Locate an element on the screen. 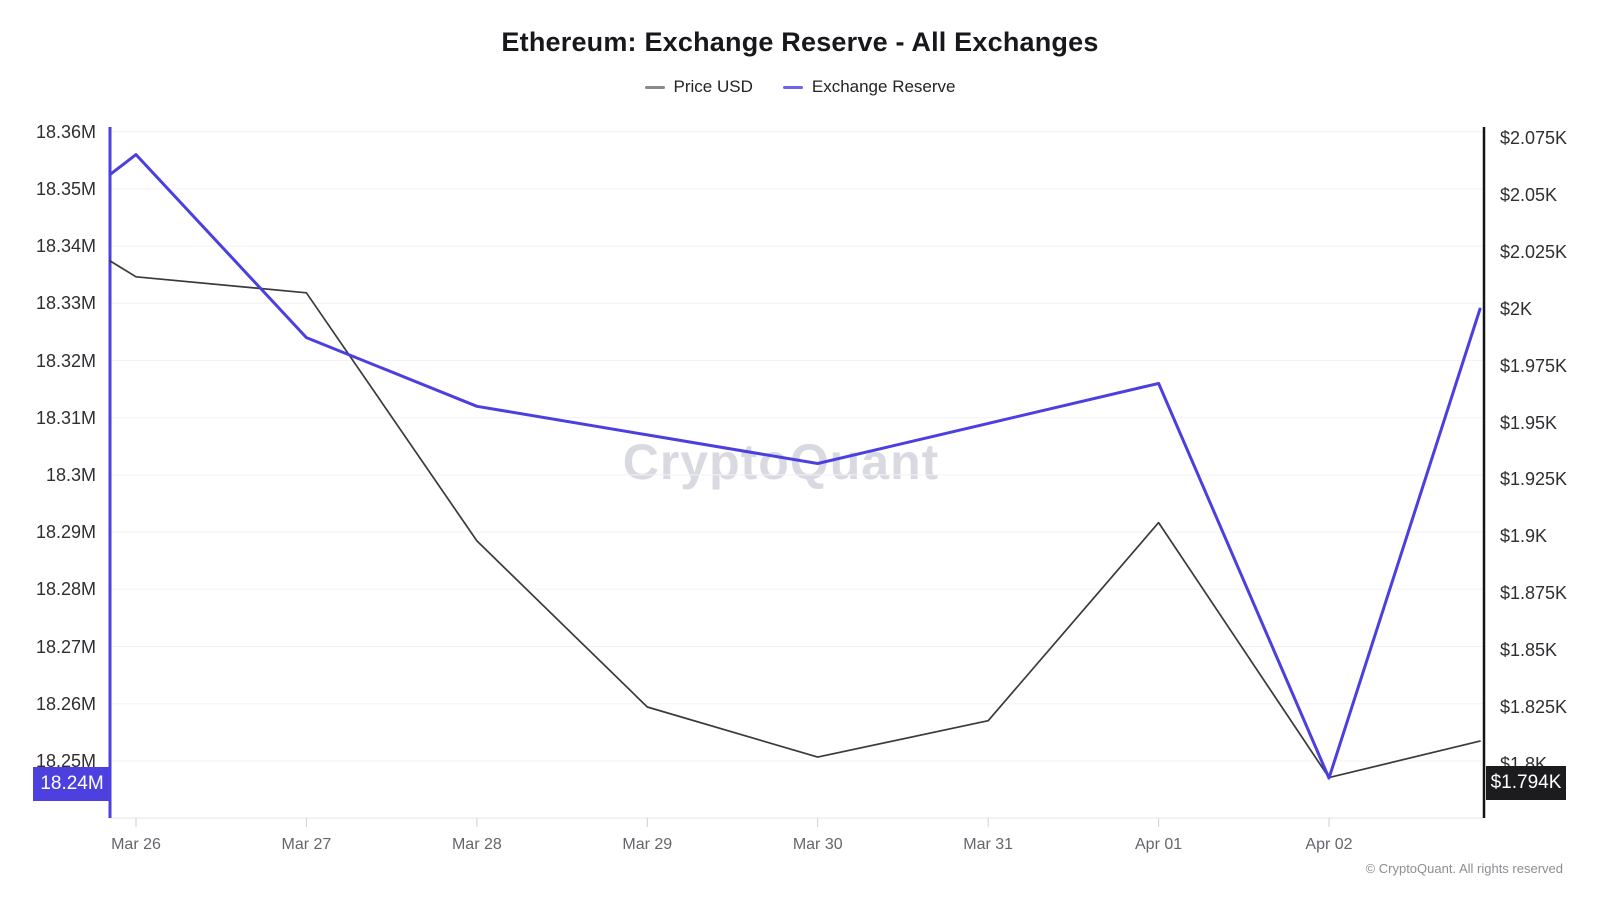 The height and width of the screenshot is (900, 1600). right-axis-label: $1.9K is located at coordinates (1524, 536).